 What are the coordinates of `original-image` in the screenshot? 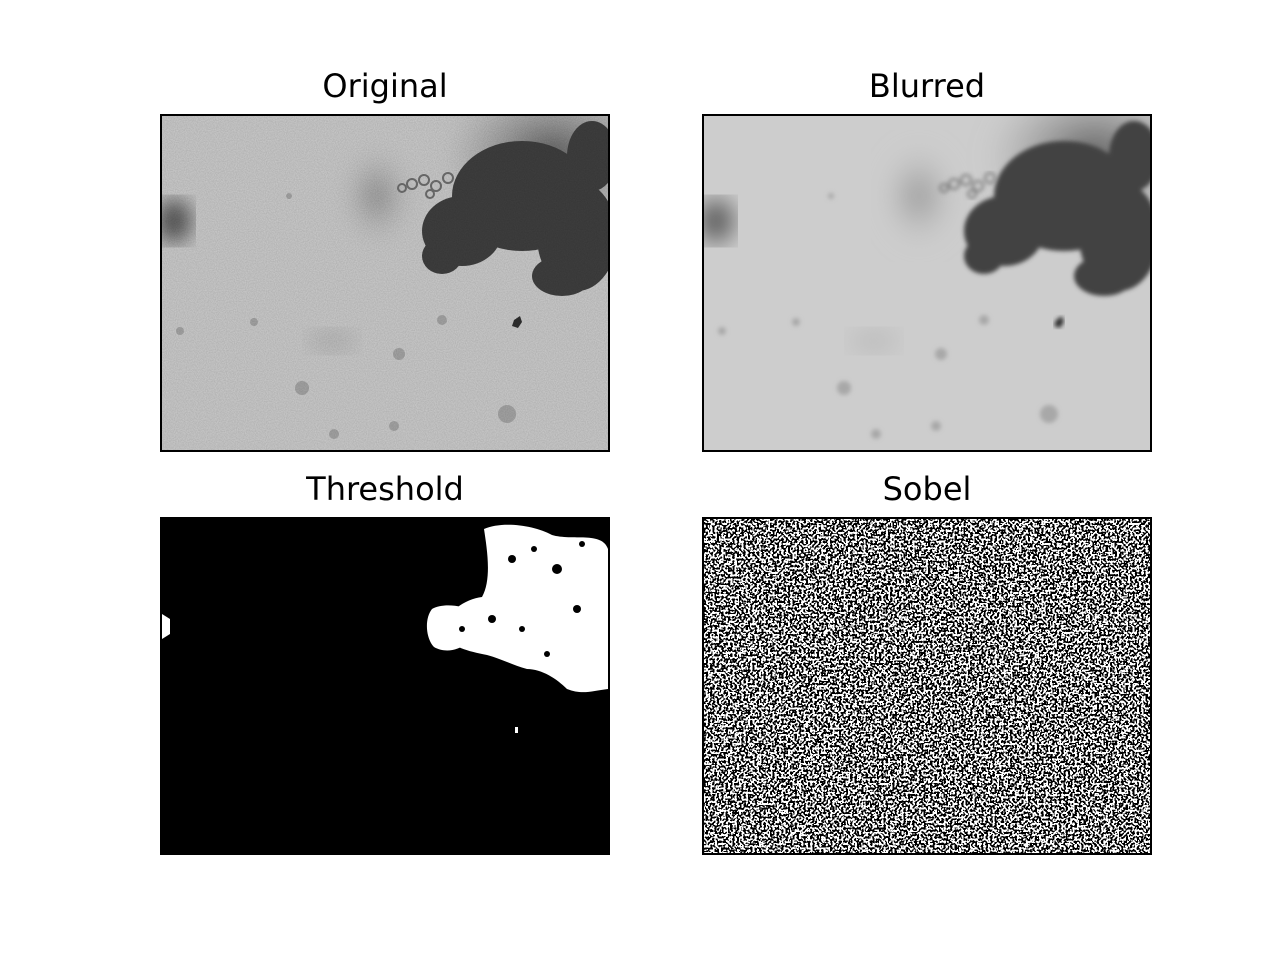 It's located at (385, 283).